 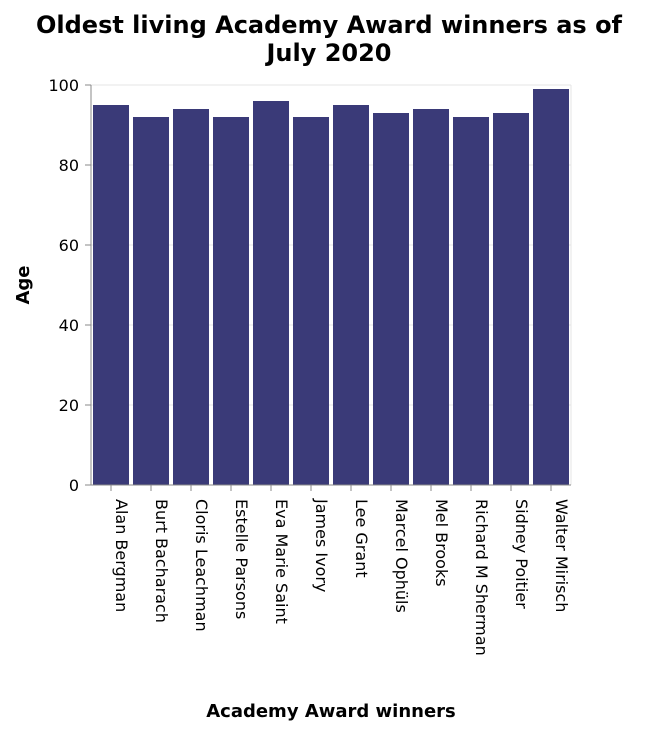 I want to click on y-tick-label-0: 0, so click(x=74, y=485).